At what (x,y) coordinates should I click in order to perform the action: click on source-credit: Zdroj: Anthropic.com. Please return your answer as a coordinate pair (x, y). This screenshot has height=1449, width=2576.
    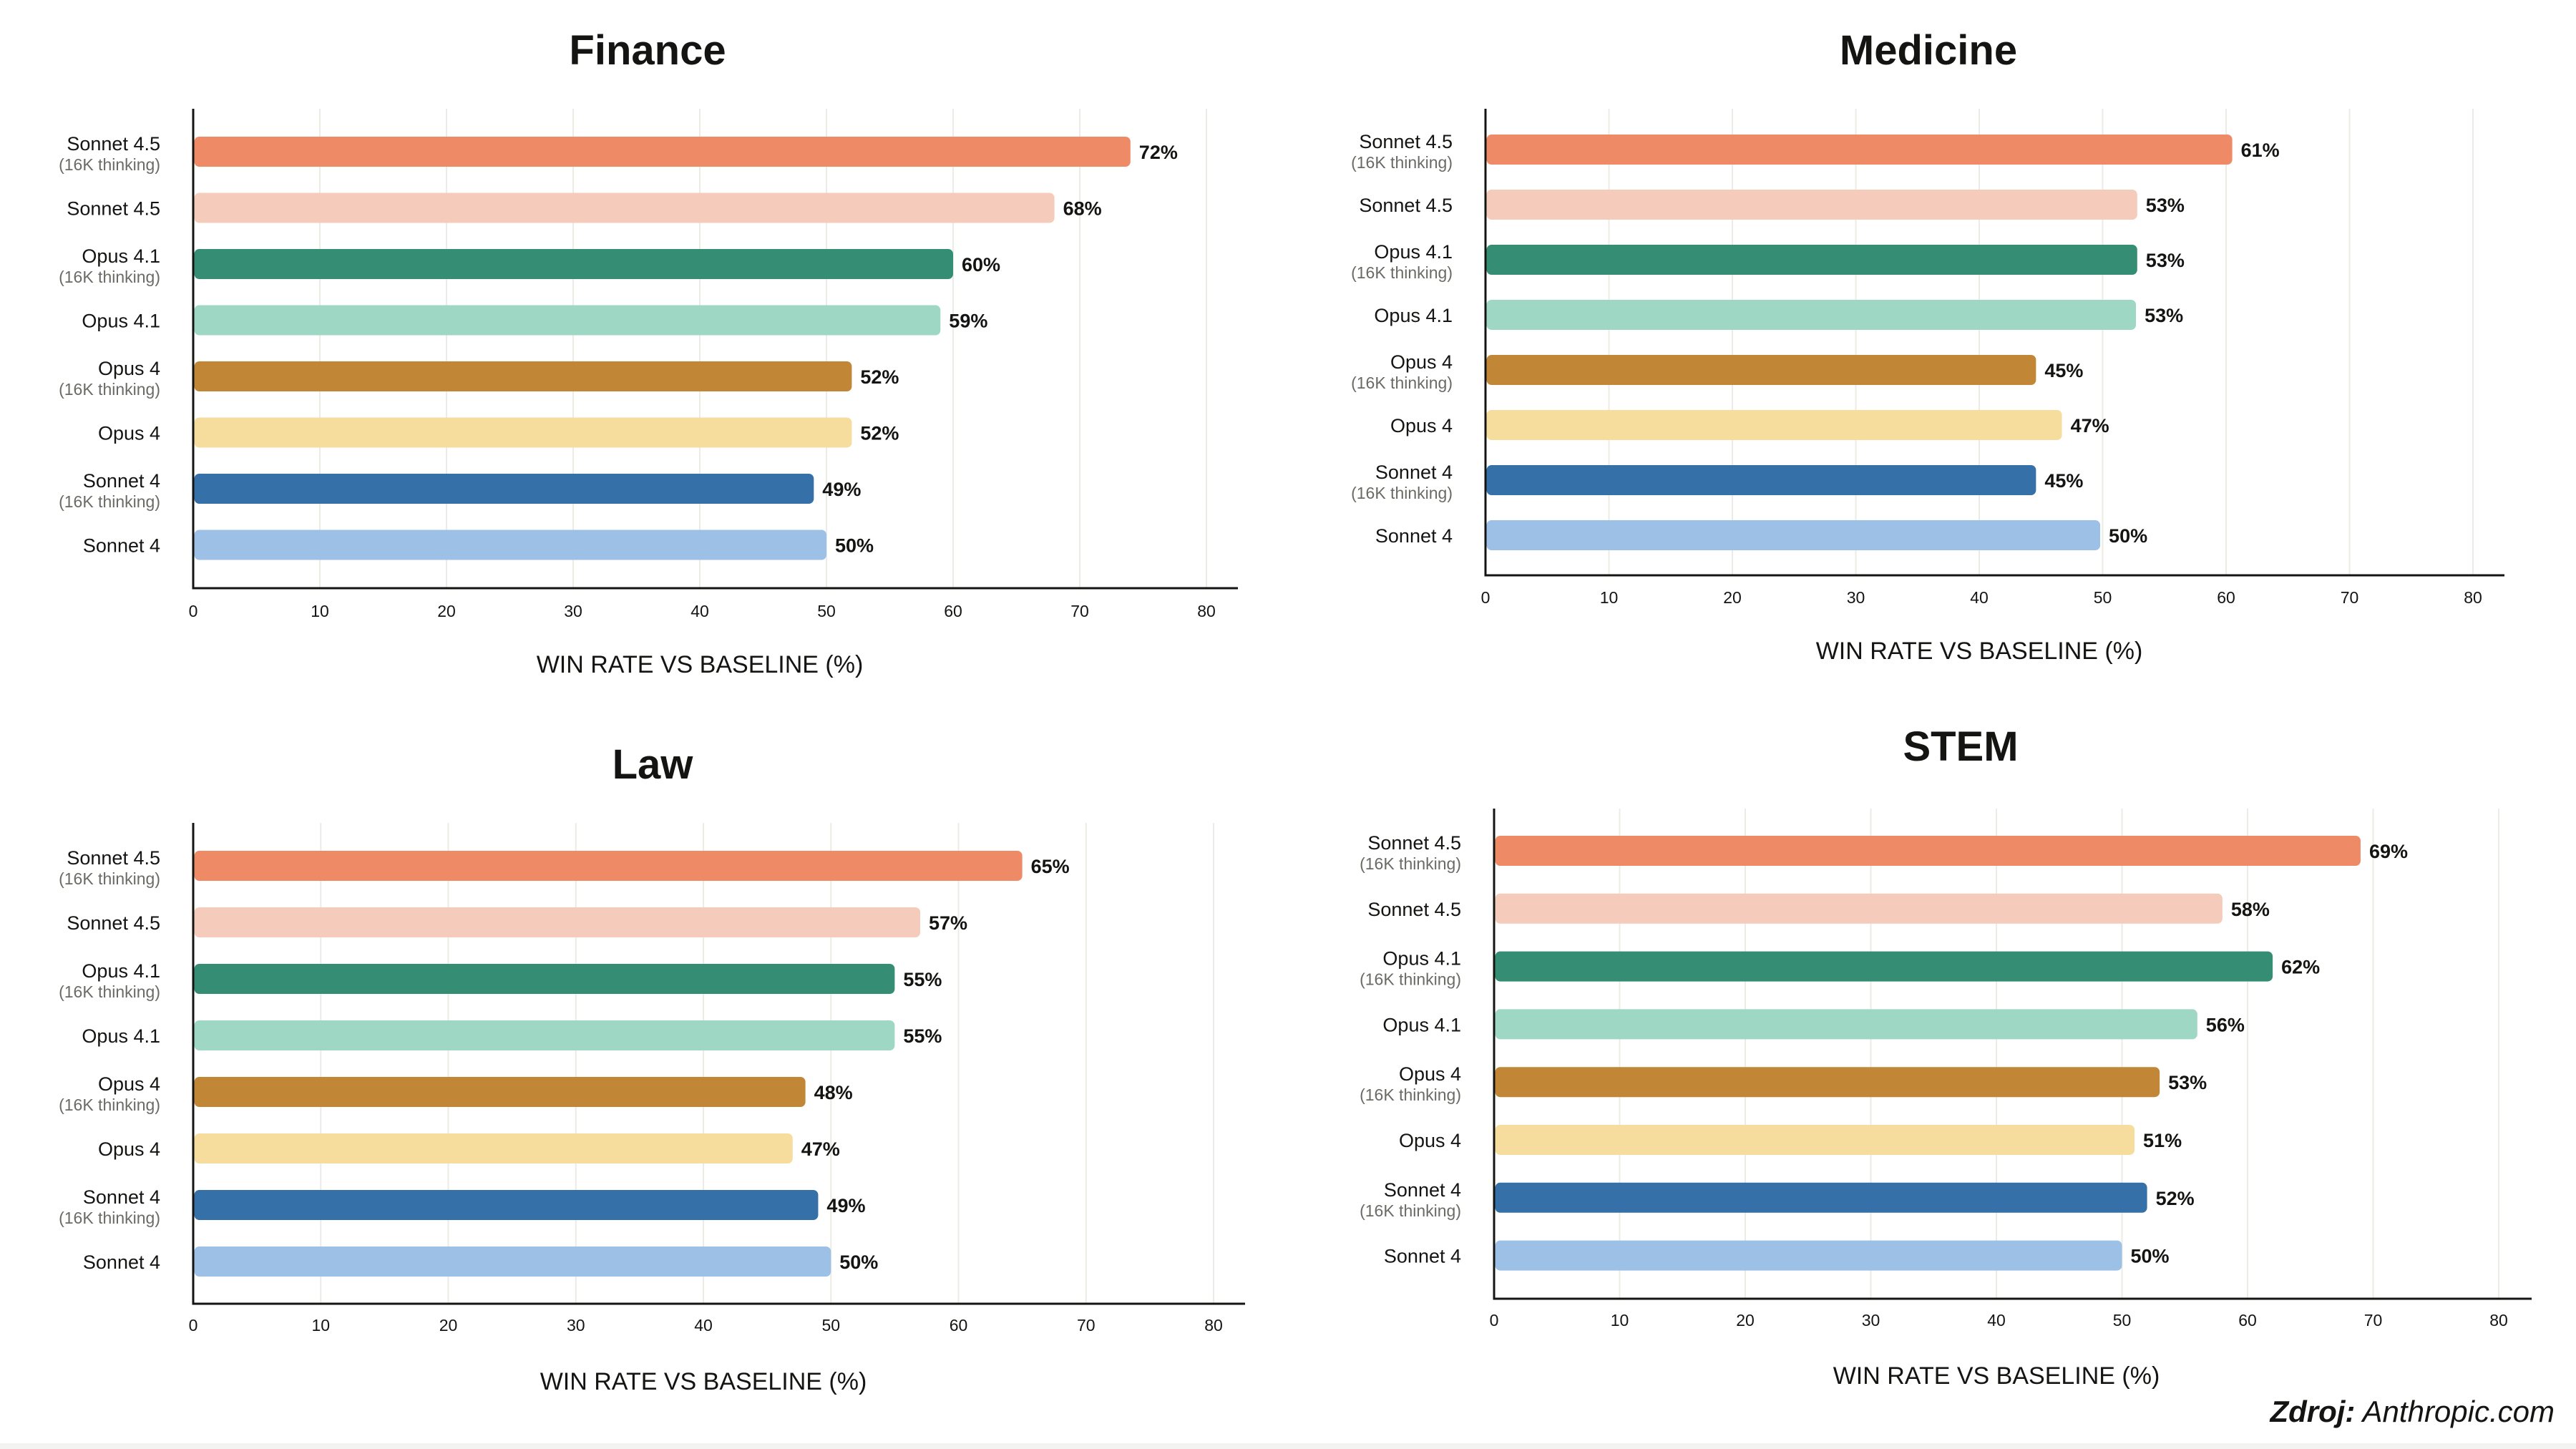
    Looking at the image, I should click on (2412, 1412).